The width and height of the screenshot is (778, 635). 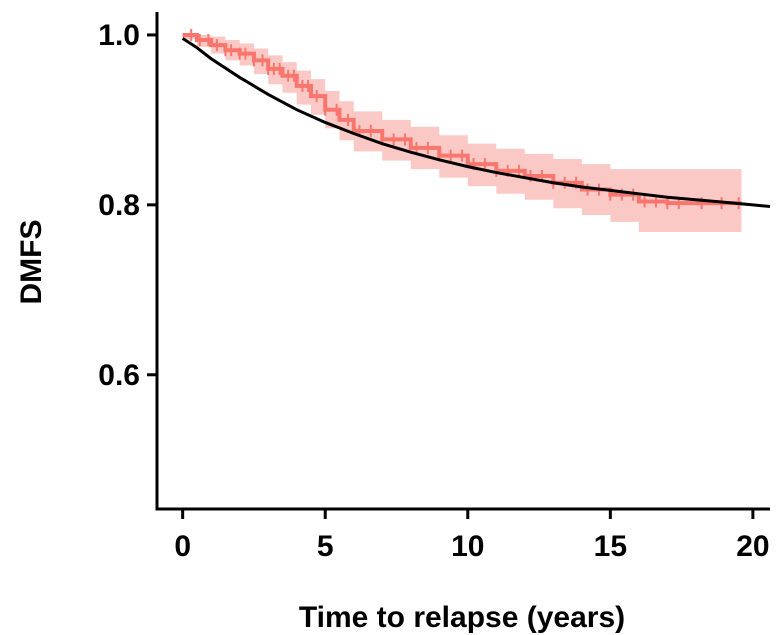 What do you see at coordinates (462, 617) in the screenshot?
I see `x-axis-title: Time to relapse (years)` at bounding box center [462, 617].